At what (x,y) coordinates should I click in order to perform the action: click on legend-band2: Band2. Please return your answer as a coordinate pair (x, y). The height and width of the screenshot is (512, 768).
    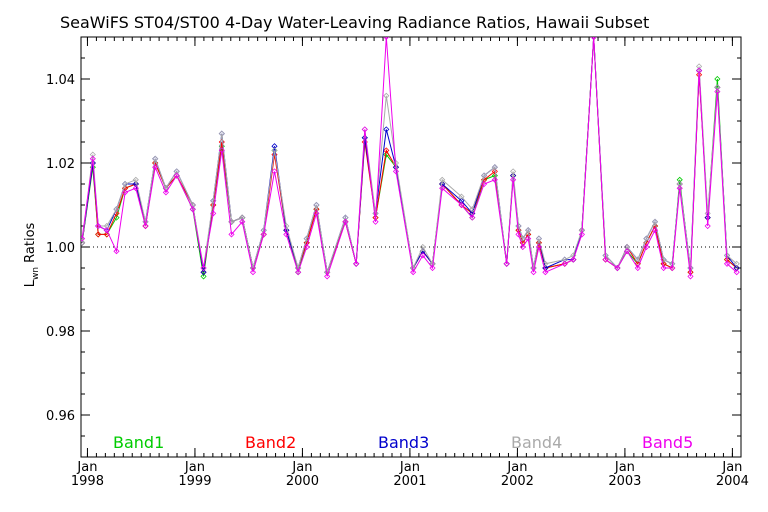
    Looking at the image, I should click on (270, 442).